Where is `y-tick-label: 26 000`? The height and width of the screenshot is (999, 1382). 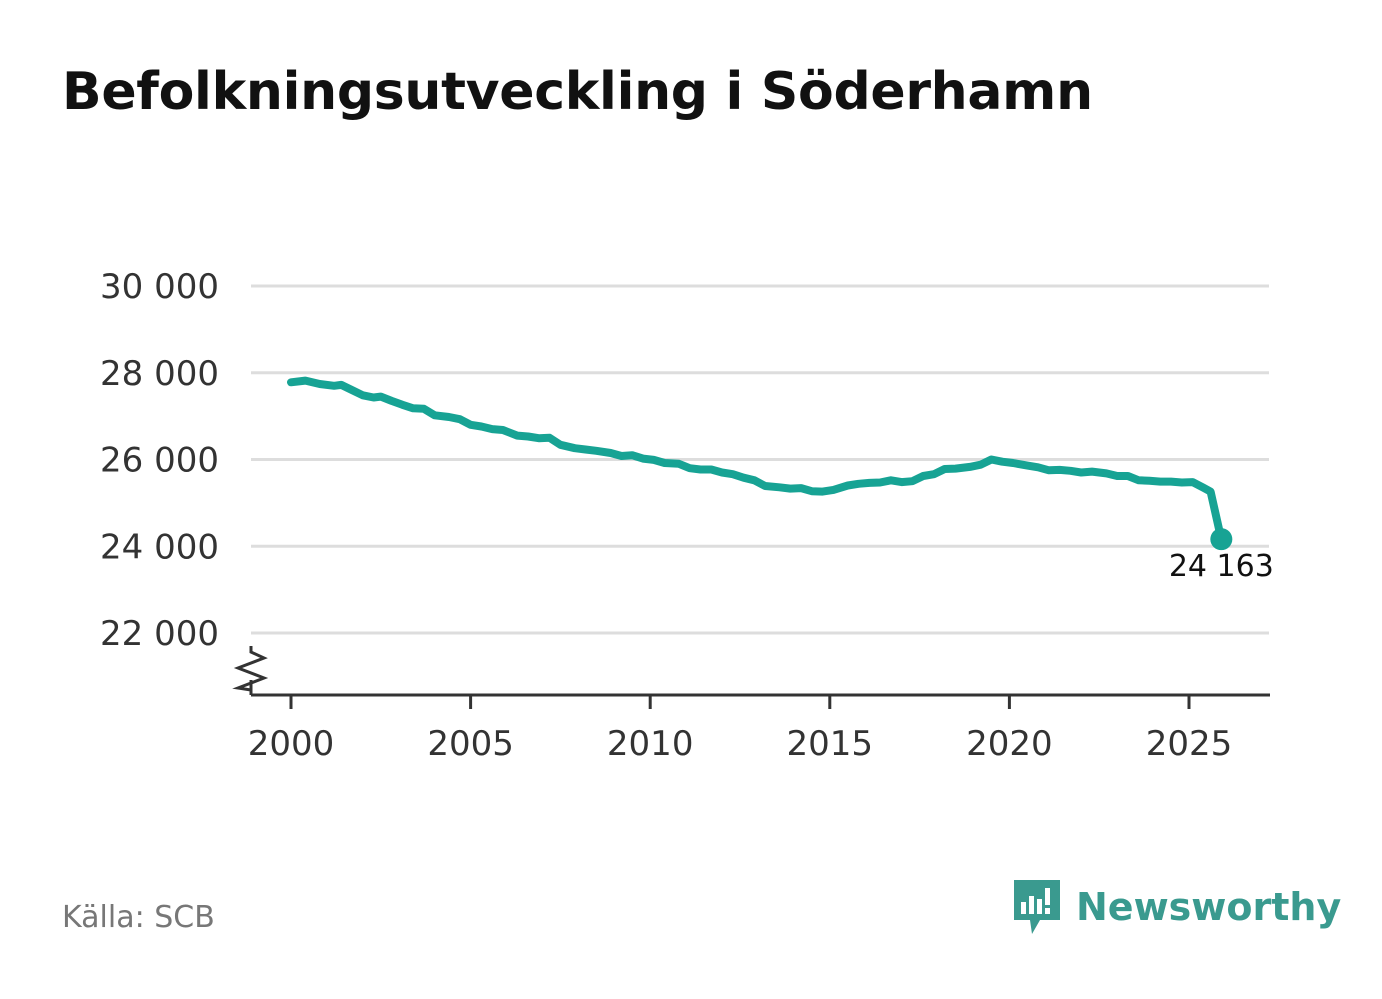
y-tick-label: 26 000 is located at coordinates (159, 461).